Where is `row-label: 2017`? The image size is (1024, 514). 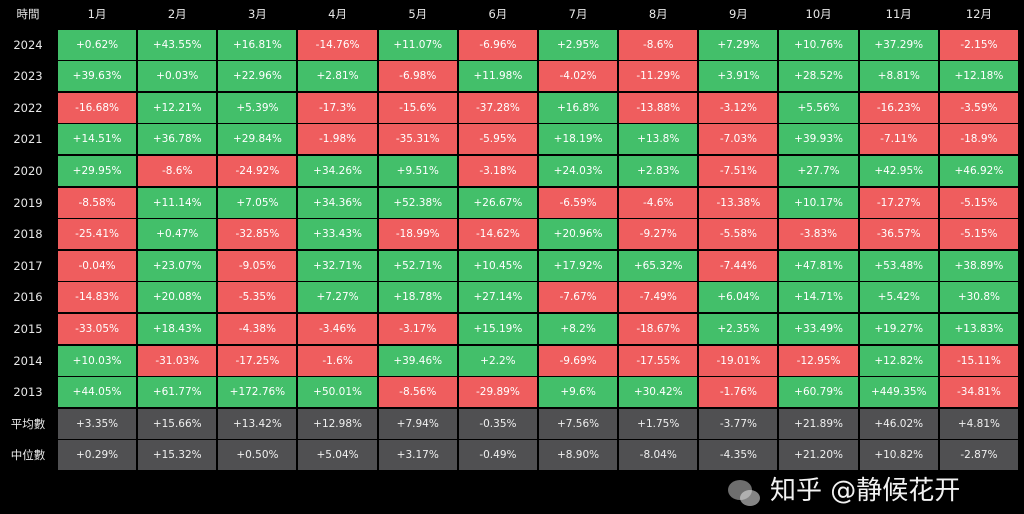
row-label: 2017 is located at coordinates (28, 265).